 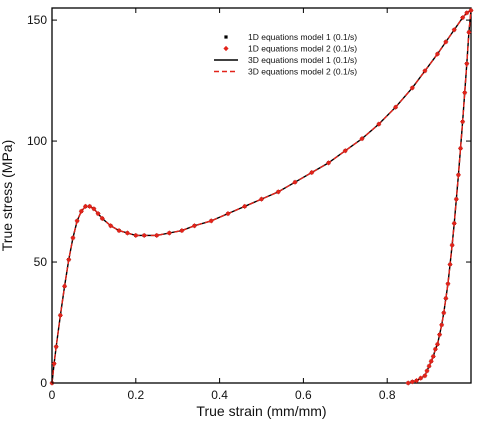 I want to click on y-tick-label: 0, so click(x=43, y=383).